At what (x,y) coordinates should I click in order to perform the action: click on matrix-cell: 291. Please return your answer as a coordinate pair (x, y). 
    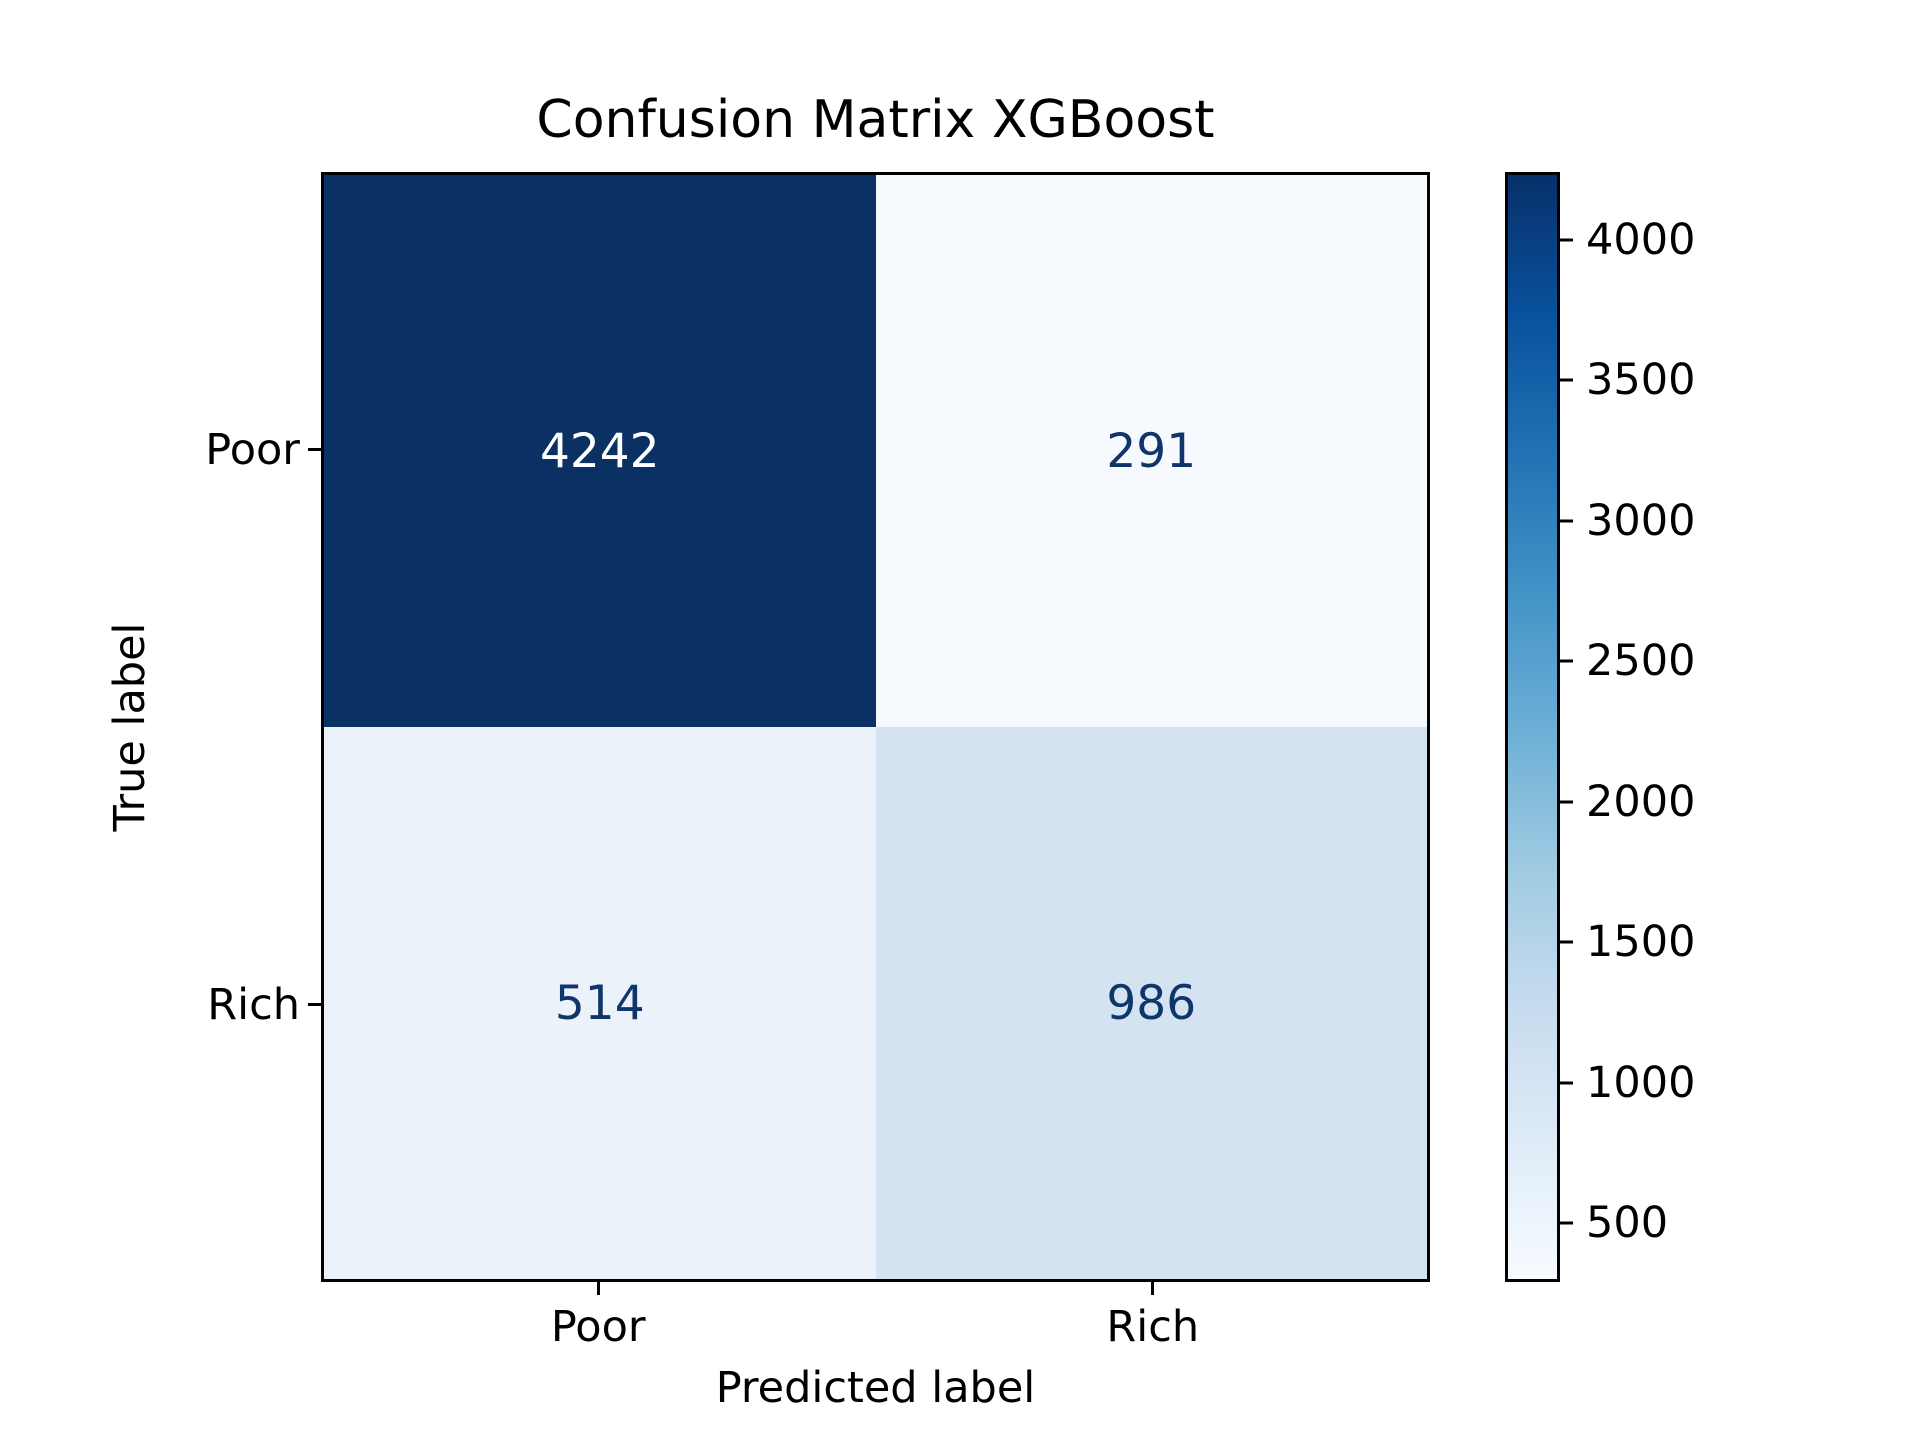
    Looking at the image, I should click on (1151, 451).